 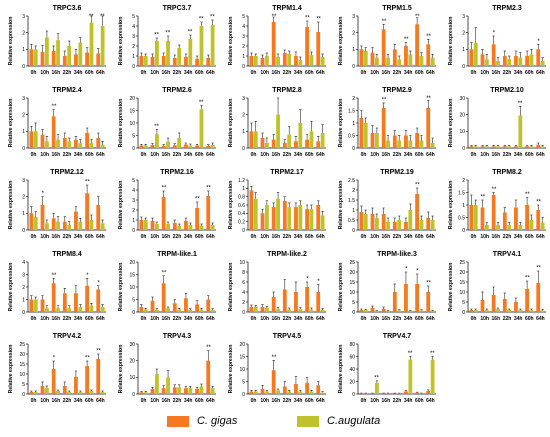 What do you see at coordinates (241, 214) in the screenshot?
I see `y-tick-label: 0.4` at bounding box center [241, 214].